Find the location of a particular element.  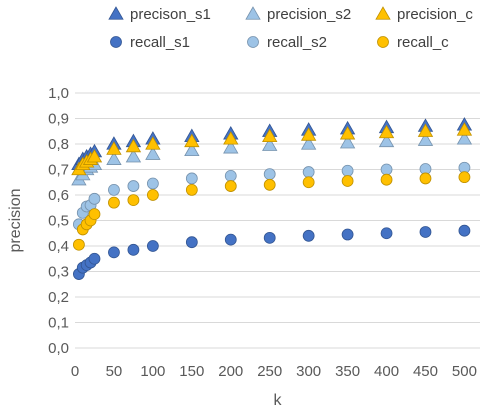

y-tick-label: 0,3 is located at coordinates (58, 272).